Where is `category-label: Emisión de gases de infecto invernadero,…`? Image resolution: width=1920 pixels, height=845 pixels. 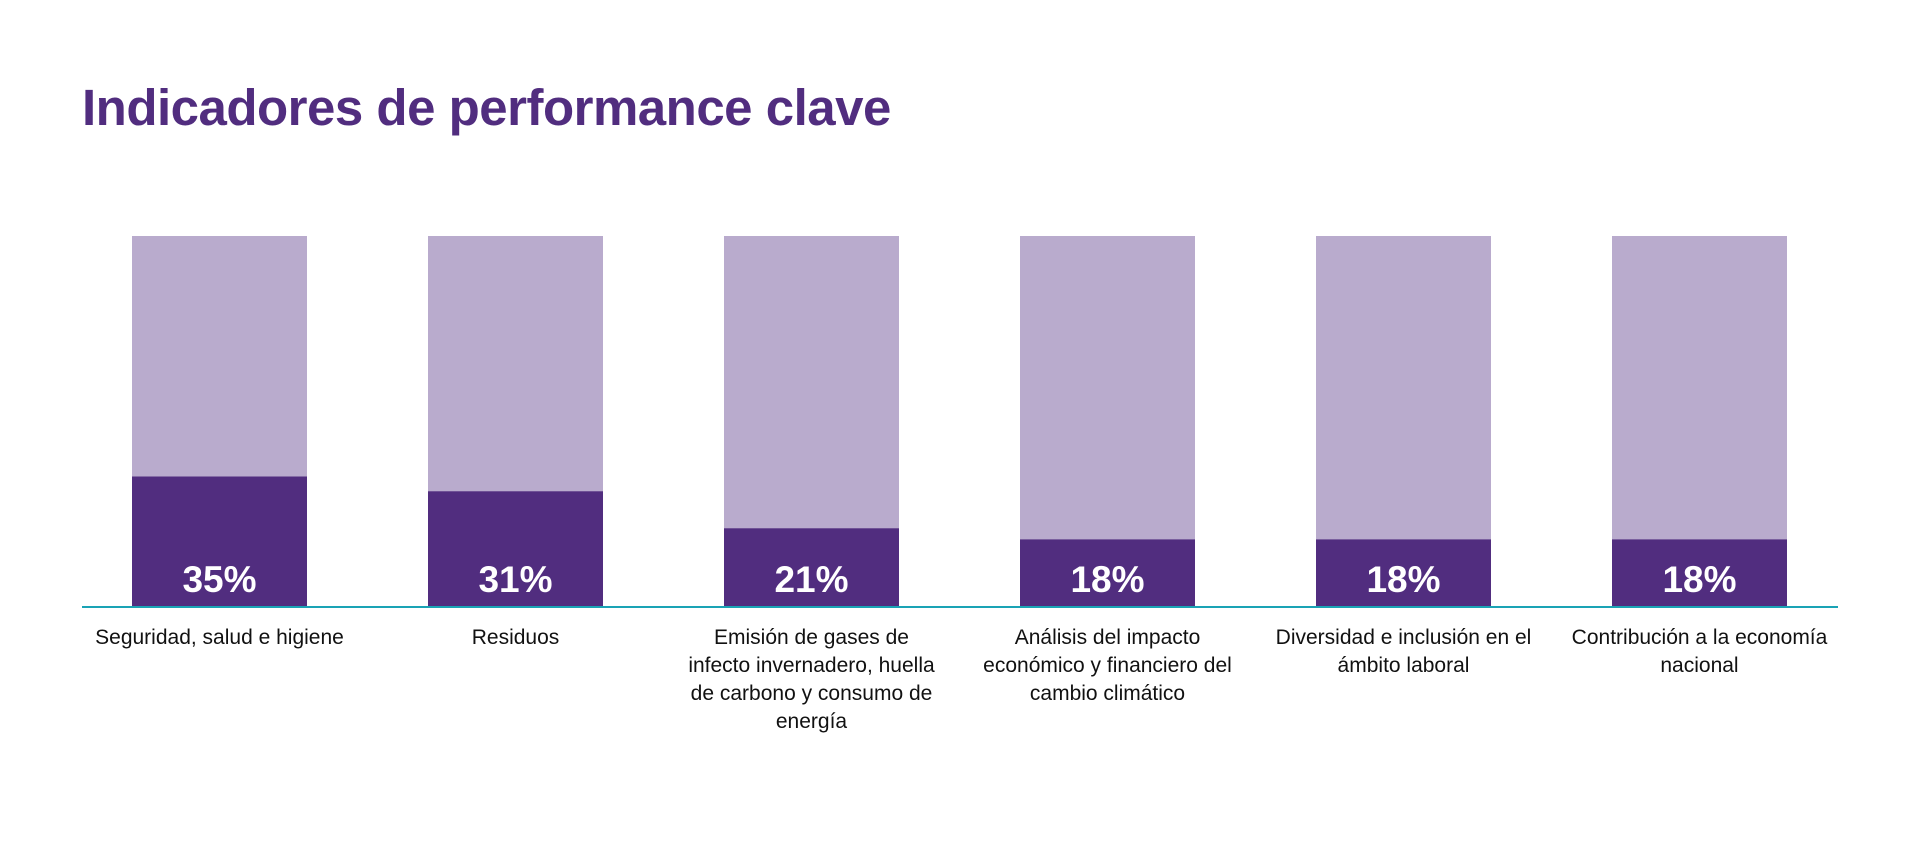
category-label: Emisión de gases de infecto invernadero,… is located at coordinates (811, 679).